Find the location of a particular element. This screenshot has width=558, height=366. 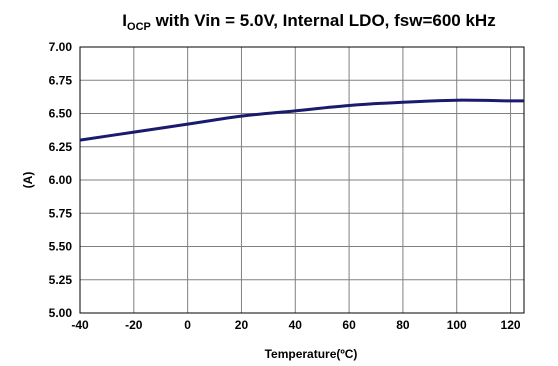

y-tick-label: 5.50 is located at coordinates (61, 247).